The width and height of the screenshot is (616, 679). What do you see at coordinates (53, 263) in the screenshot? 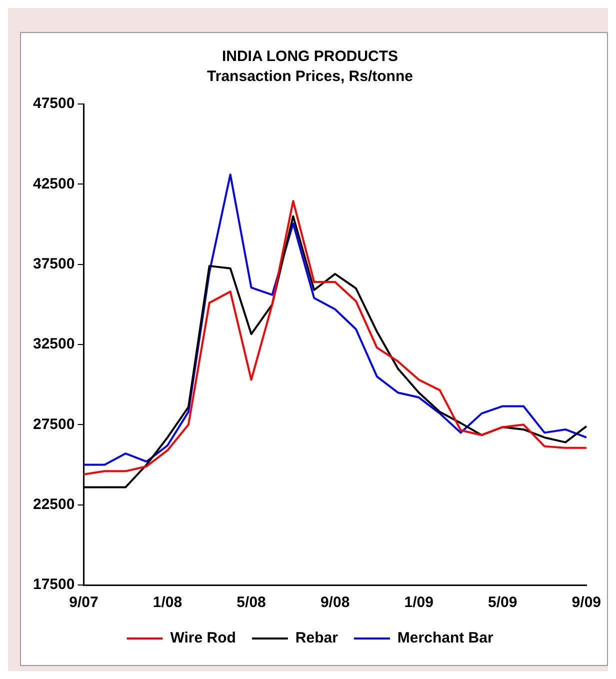
I see `y-tick-label: 37500` at bounding box center [53, 263].